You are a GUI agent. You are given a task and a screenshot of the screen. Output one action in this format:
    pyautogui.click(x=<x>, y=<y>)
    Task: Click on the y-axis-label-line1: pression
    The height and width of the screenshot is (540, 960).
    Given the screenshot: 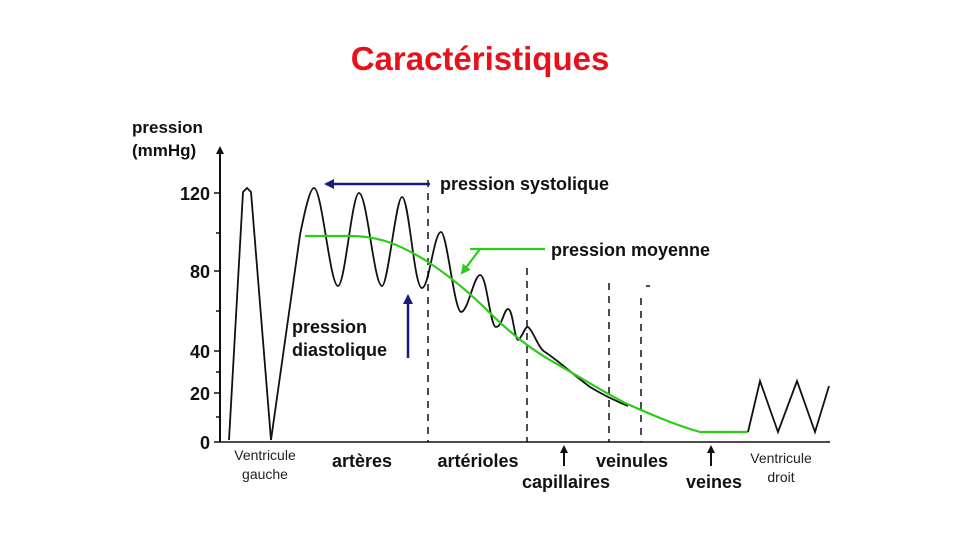 What is the action you would take?
    pyautogui.click(x=167, y=127)
    